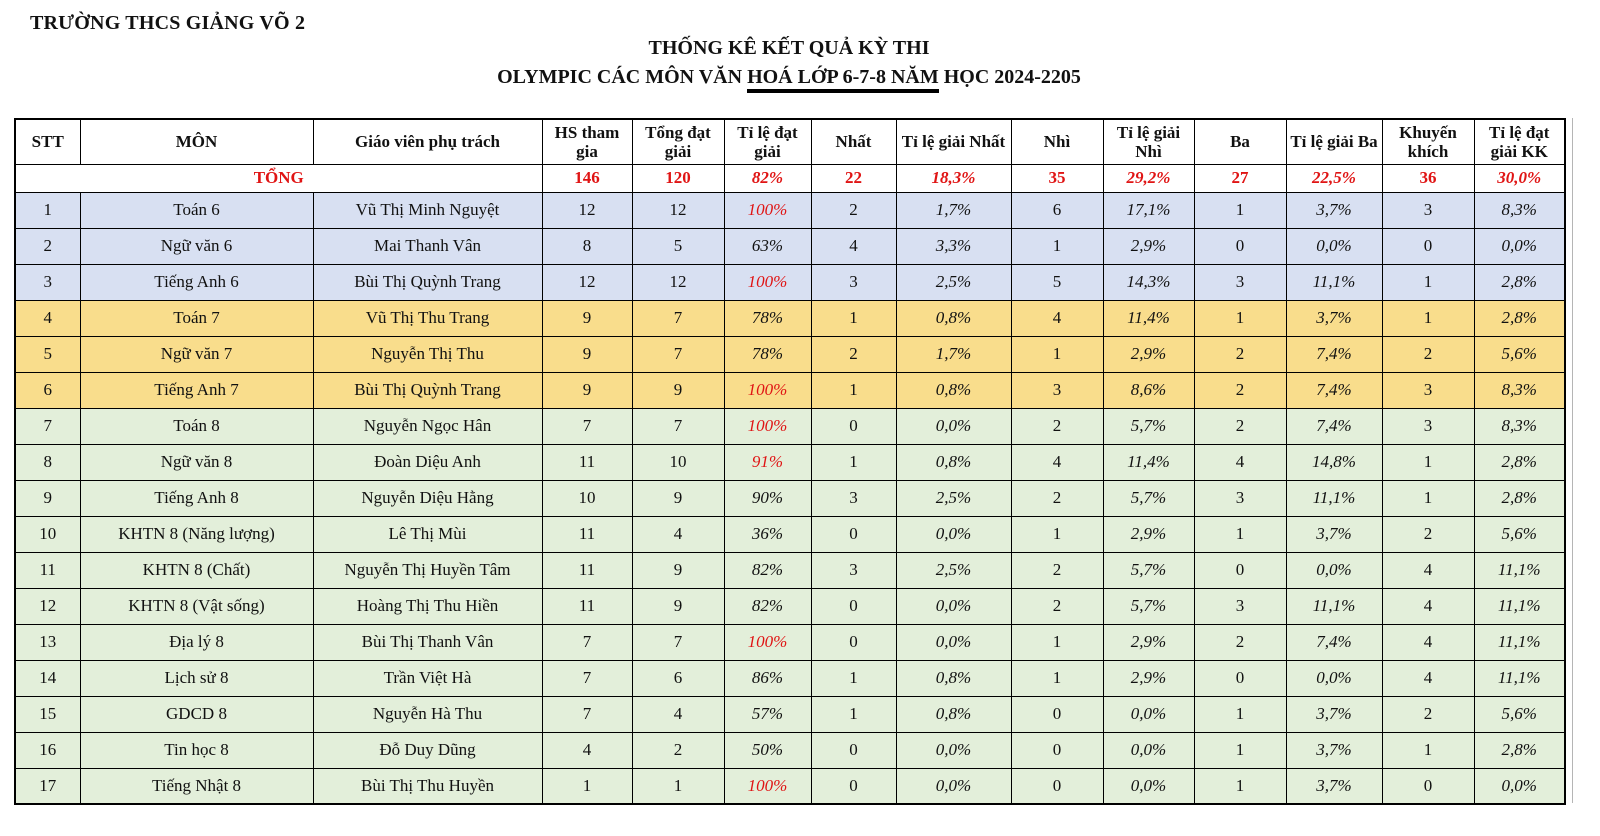  What do you see at coordinates (47, 354) in the screenshot?
I see `stt-cell: 5` at bounding box center [47, 354].